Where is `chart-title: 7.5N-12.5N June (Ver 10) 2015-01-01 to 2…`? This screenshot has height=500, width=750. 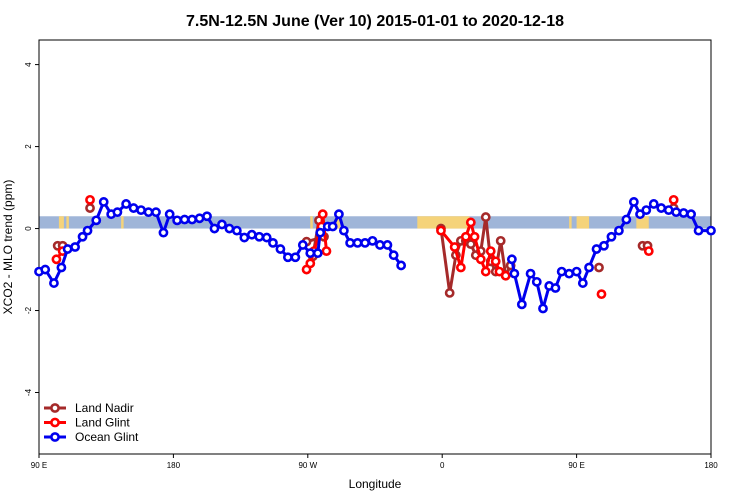 chart-title: 7.5N-12.5N June (Ver 10) 2015-01-01 to 2… is located at coordinates (375, 21).